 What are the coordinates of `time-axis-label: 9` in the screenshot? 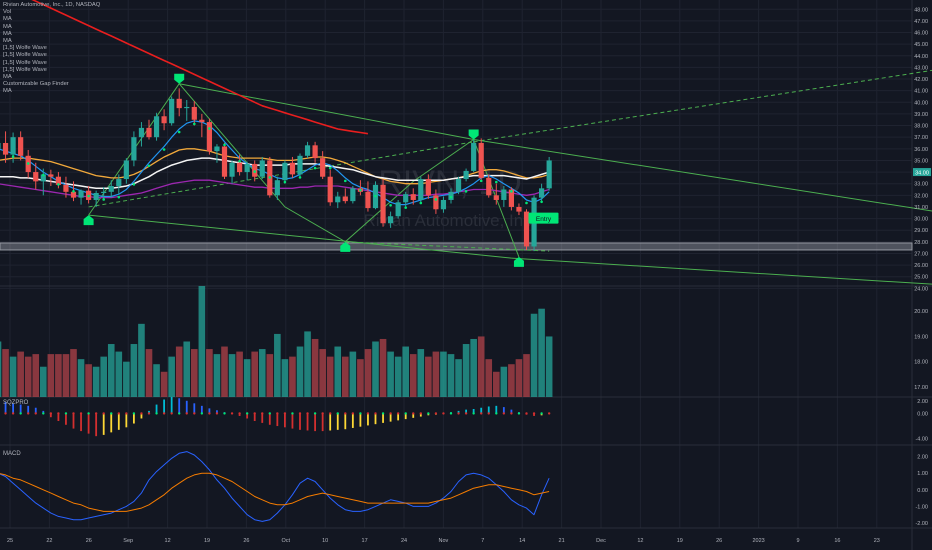 It's located at (797, 541).